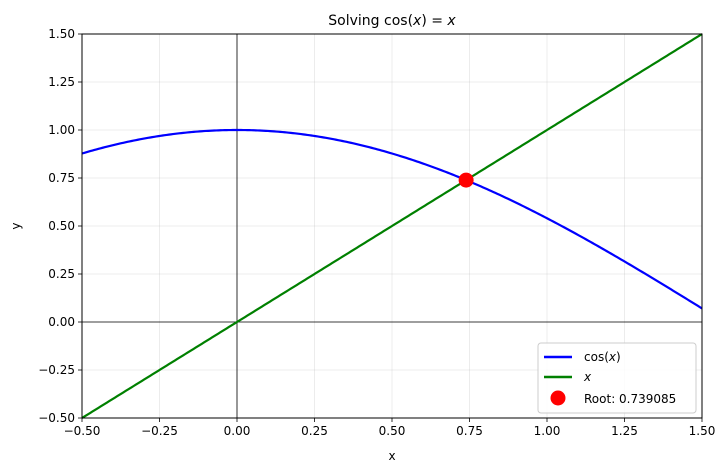 This screenshot has height=472, width=726. What do you see at coordinates (82, 431) in the screenshot?
I see `x-tick-label: −0.50` at bounding box center [82, 431].